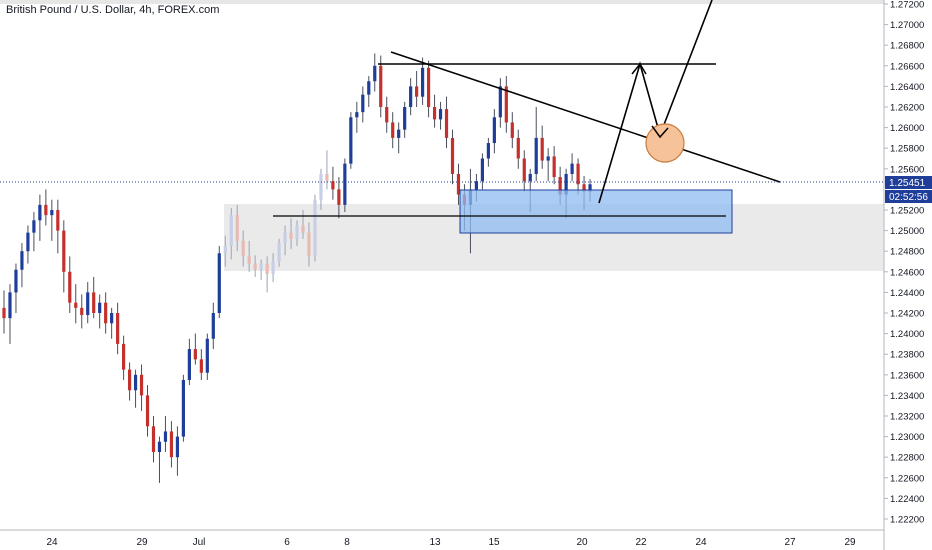  I want to click on x-tick-label: Jul, so click(199, 542).